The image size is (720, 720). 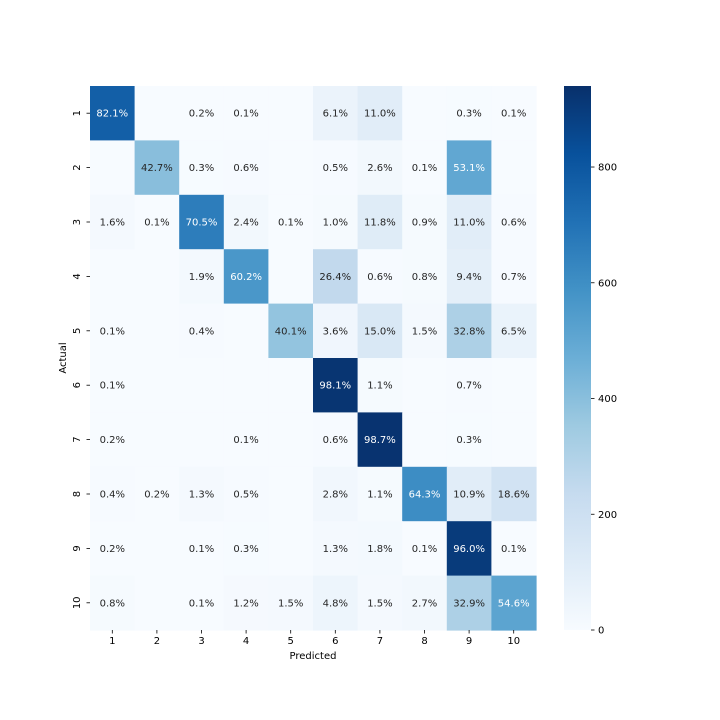 I want to click on colorbar-gradient, so click(x=577, y=358).